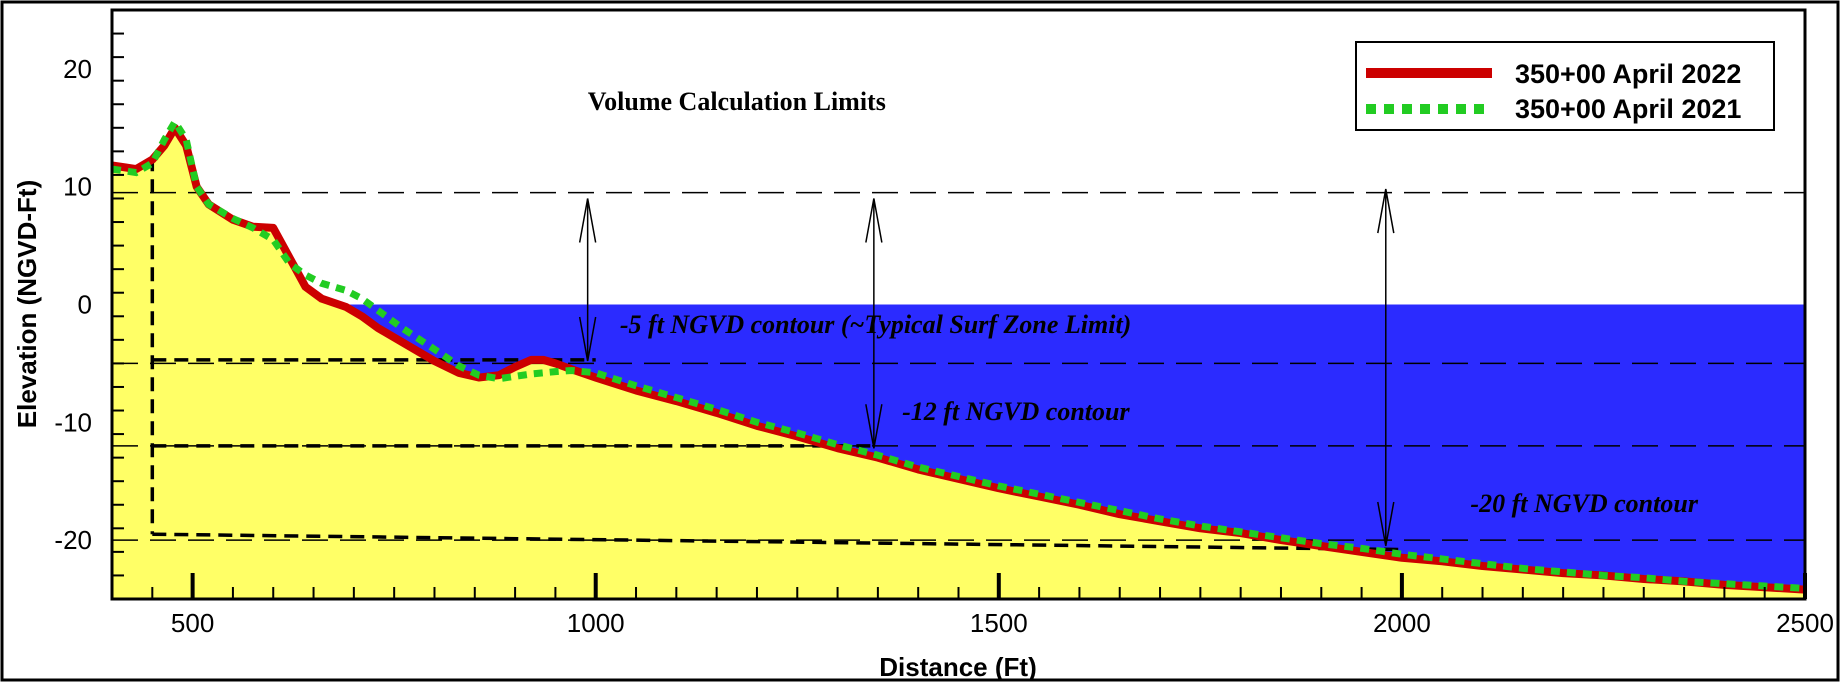  Describe the element at coordinates (73, 422) in the screenshot. I see `y-tick-label: -10` at that location.